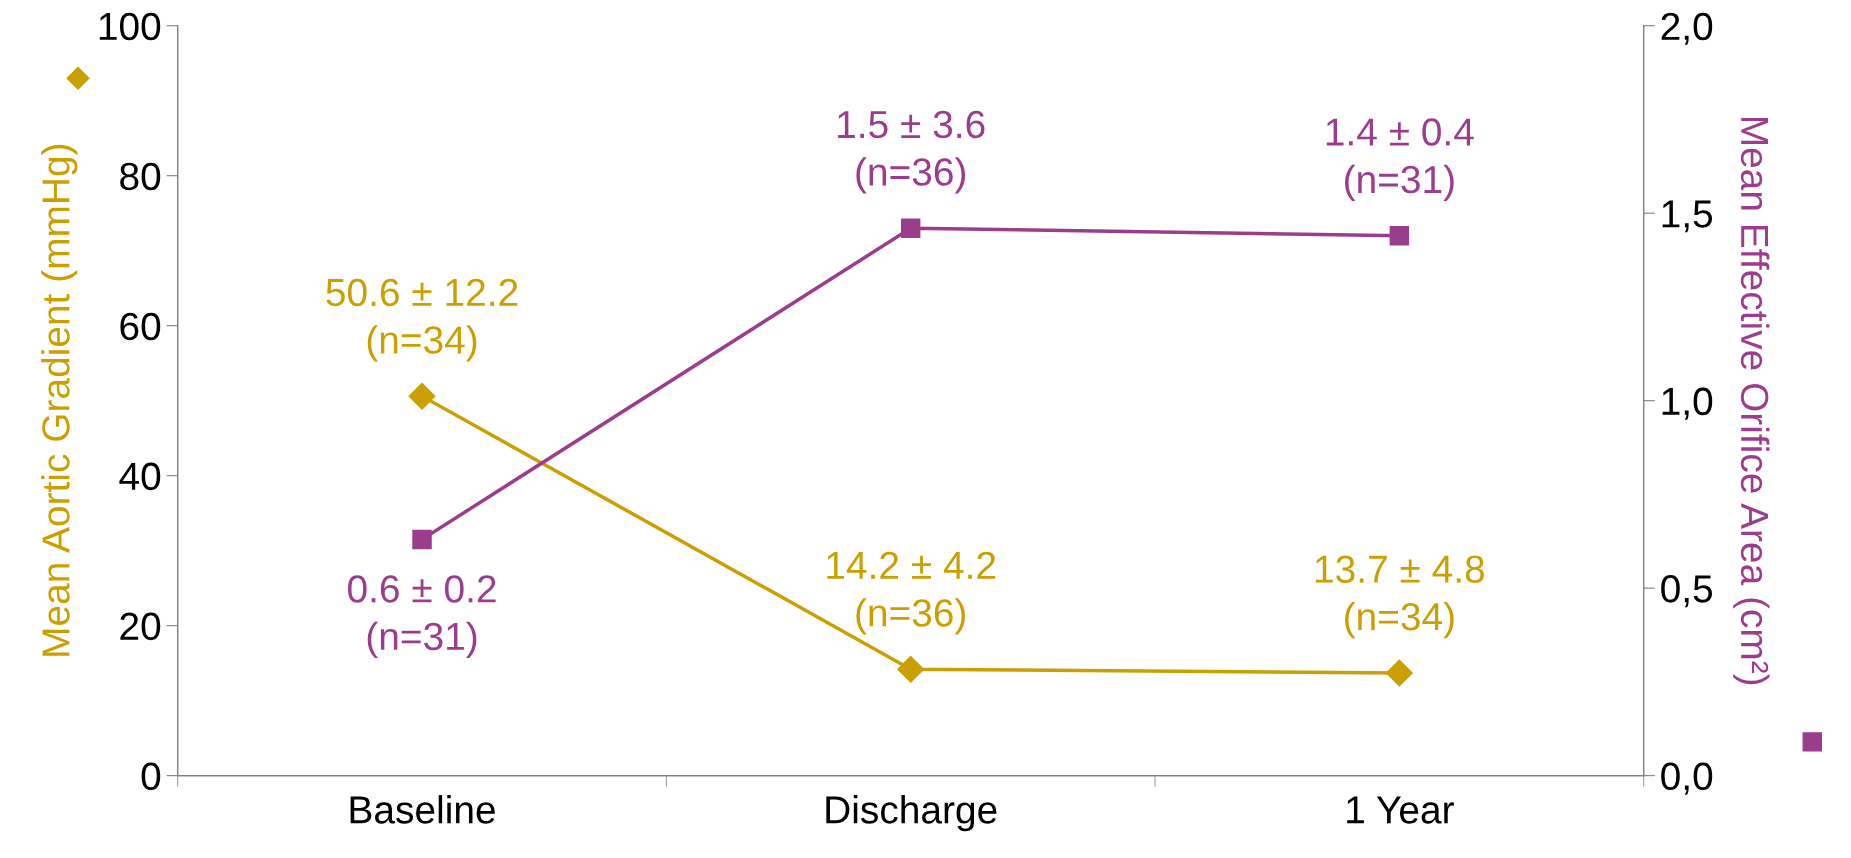  I want to click on y2-tick-label: 2,0, so click(1687, 28).